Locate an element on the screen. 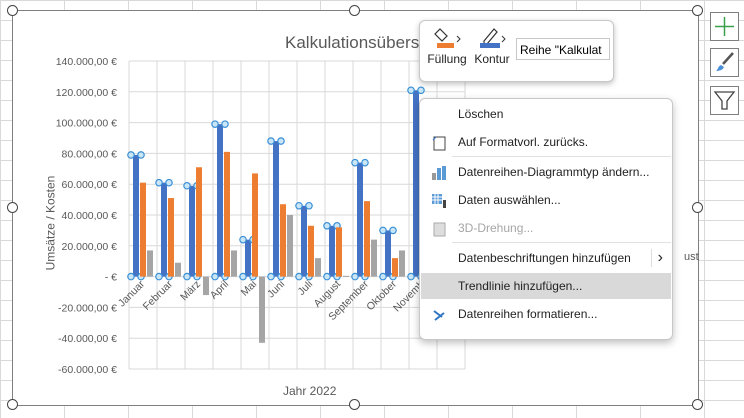 Image resolution: width=744 pixels, height=418 pixels. 3d-rotation-icon is located at coordinates (439, 228).